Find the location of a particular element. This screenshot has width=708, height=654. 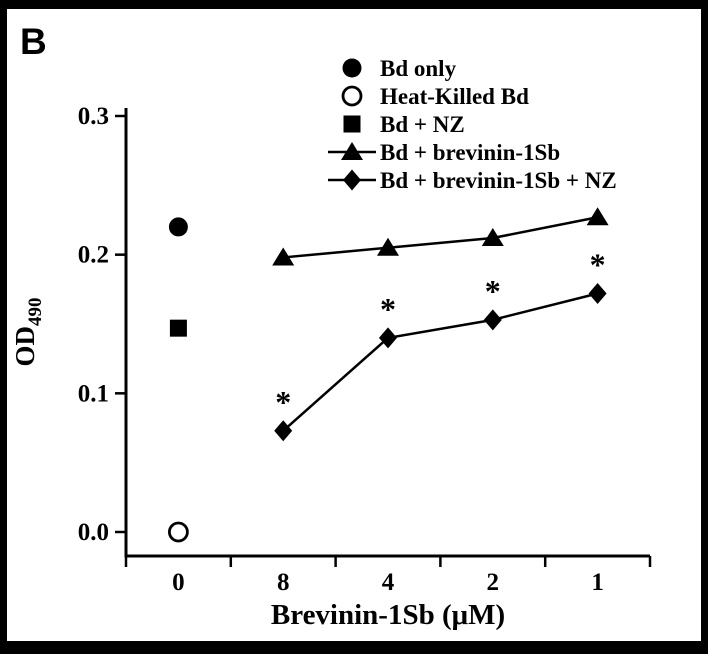

legend-item: Bd + brevinin-1Sb is located at coordinates (444, 152).